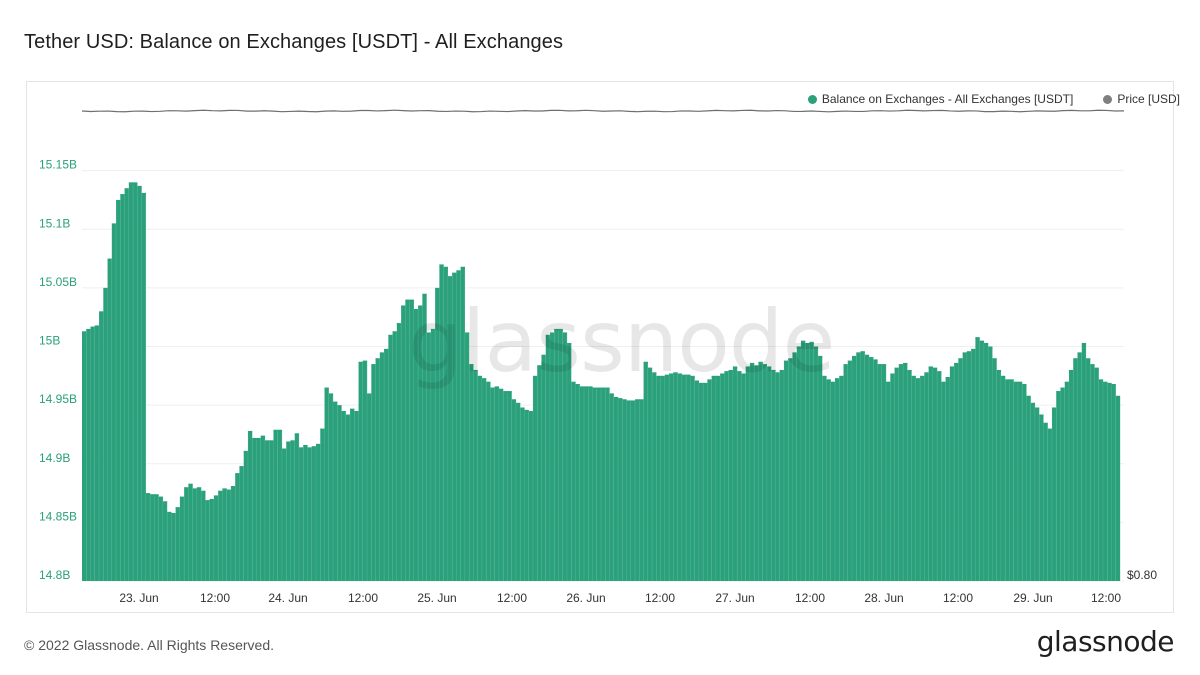 The height and width of the screenshot is (675, 1200). I want to click on y-tick-label: 15.1B, so click(54, 223).